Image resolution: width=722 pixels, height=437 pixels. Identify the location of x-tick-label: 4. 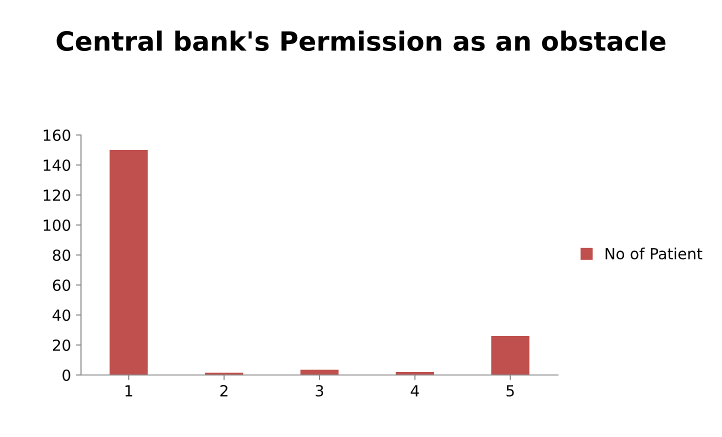
(414, 390).